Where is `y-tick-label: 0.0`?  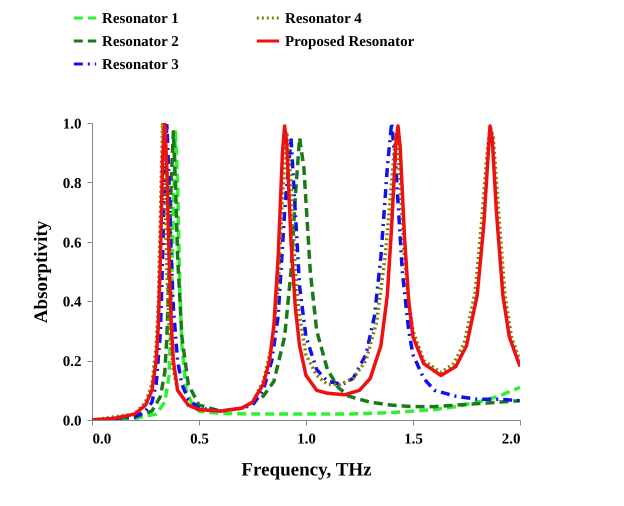 y-tick-label: 0.0 is located at coordinates (72, 422).